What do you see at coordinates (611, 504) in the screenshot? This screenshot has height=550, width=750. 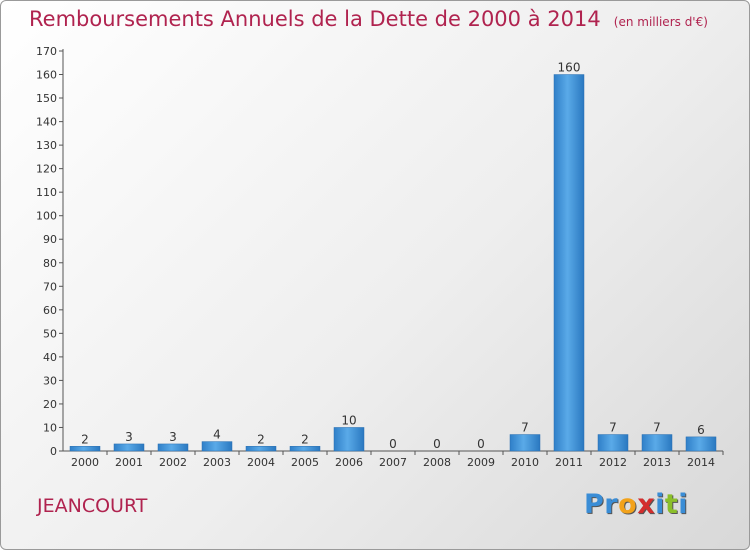 I see `logo-letter: r` at bounding box center [611, 504].